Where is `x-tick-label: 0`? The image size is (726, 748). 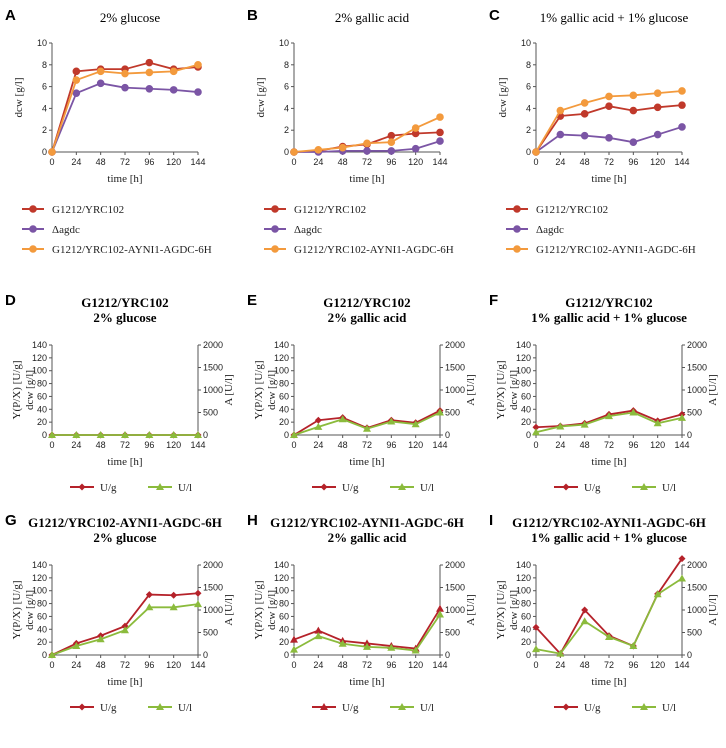 x-tick-label: 0 is located at coordinates (293, 162).